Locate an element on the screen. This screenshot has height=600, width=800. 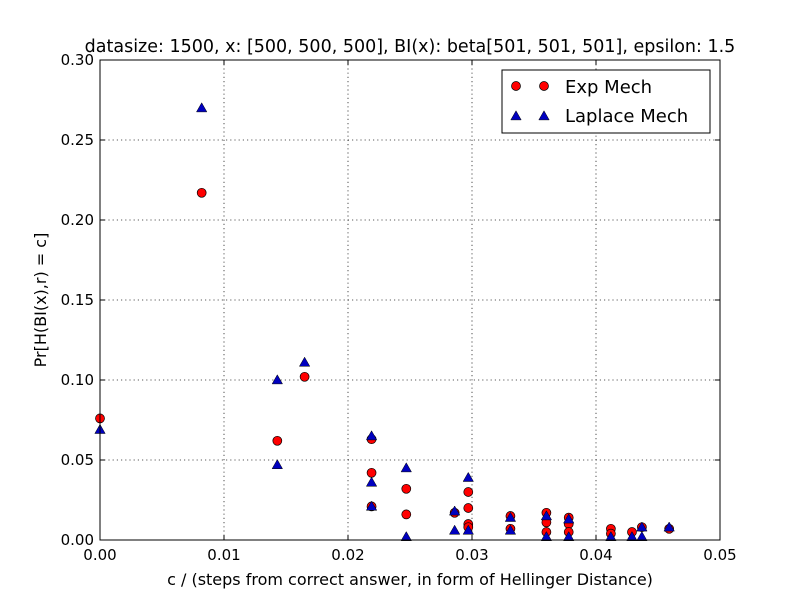
legend-label-laplace-mech: Laplace Mech is located at coordinates (626, 116).